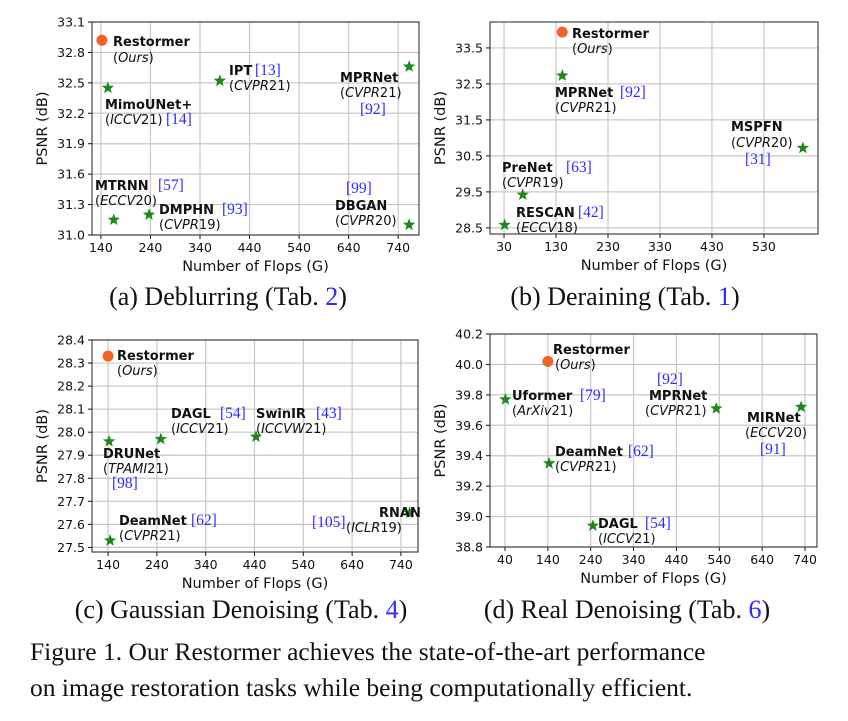 The height and width of the screenshot is (721, 848). I want to click on venue-part: 19), so click(391, 528).